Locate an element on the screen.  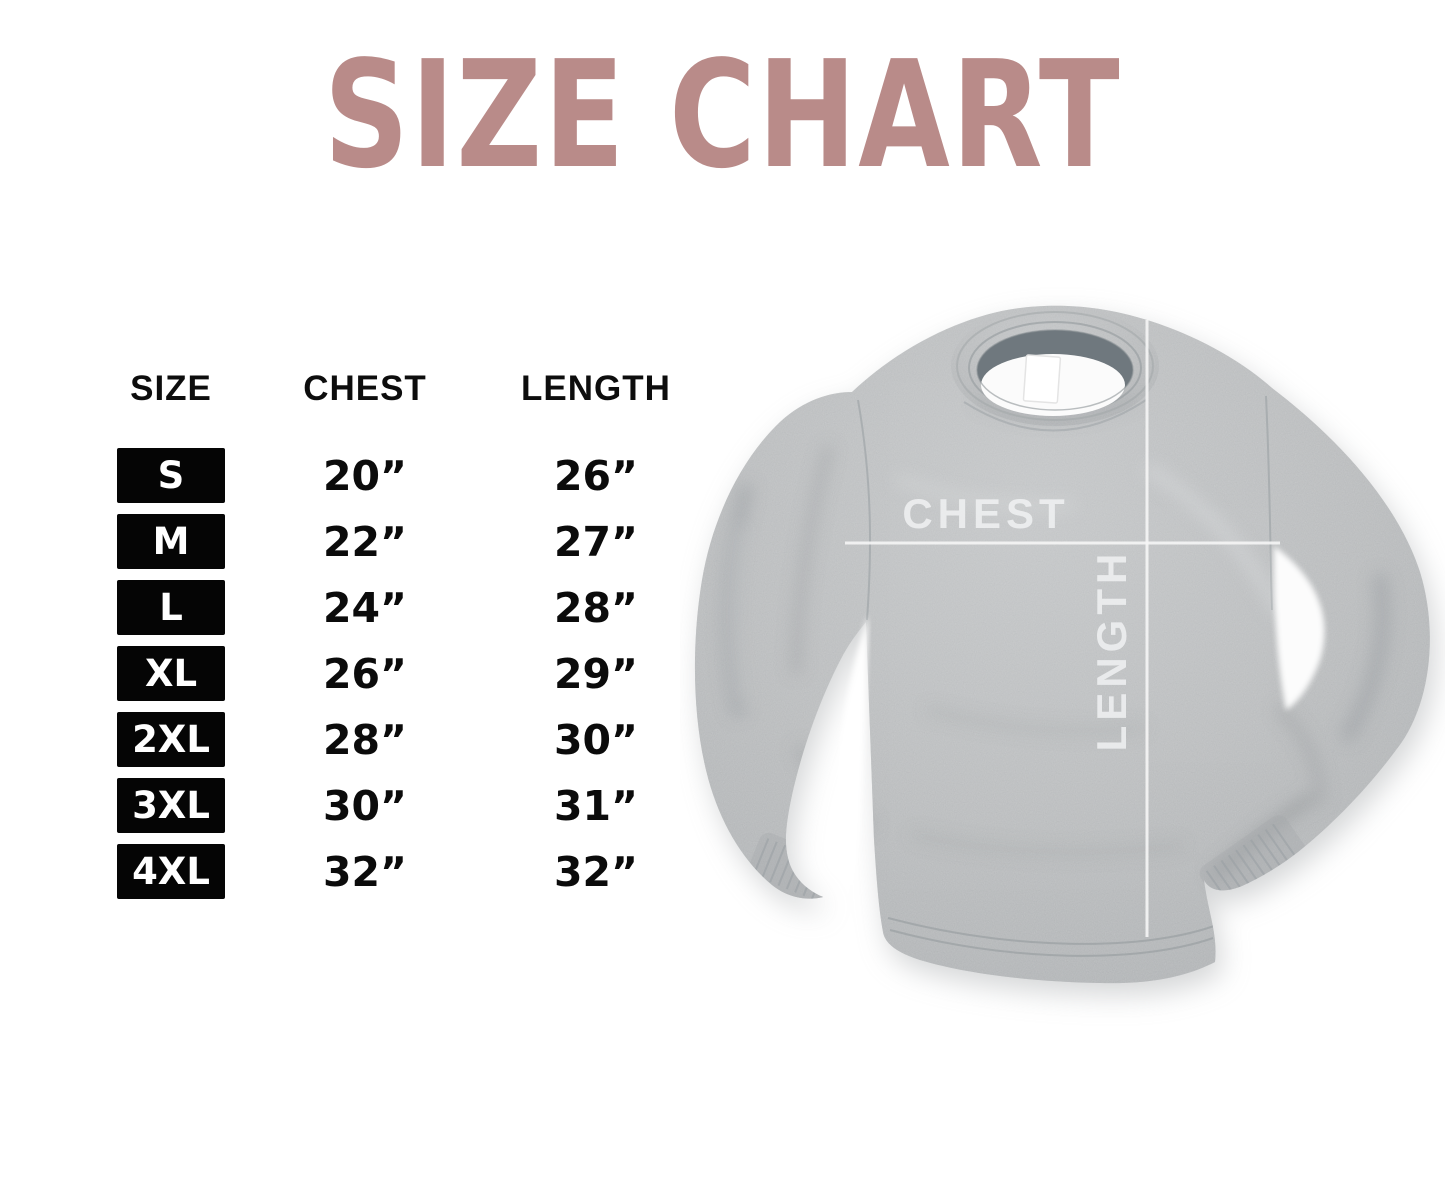
length-value: 27” is located at coordinates (595, 541).